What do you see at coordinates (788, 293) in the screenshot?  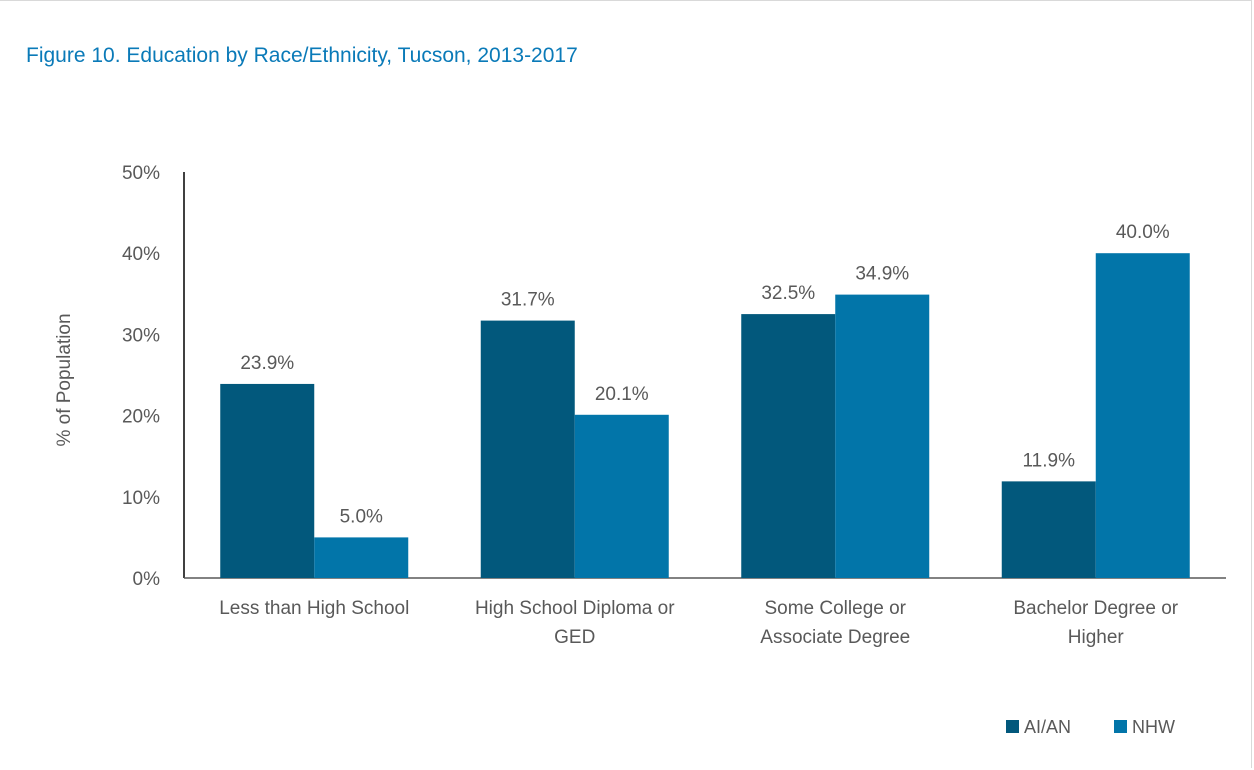 I see `data-label: 32.5%` at bounding box center [788, 293].